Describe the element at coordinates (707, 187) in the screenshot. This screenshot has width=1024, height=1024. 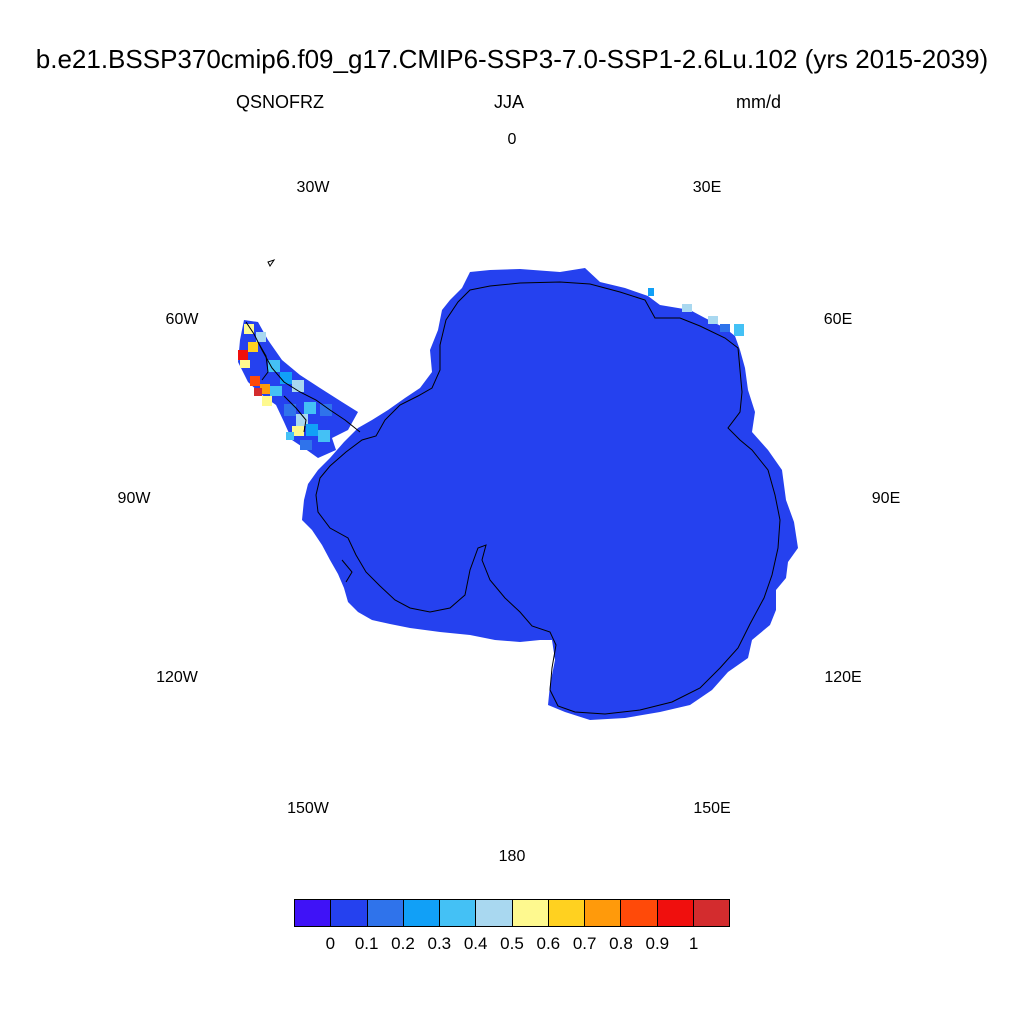
I see `lon-label-30e: 30E` at that location.